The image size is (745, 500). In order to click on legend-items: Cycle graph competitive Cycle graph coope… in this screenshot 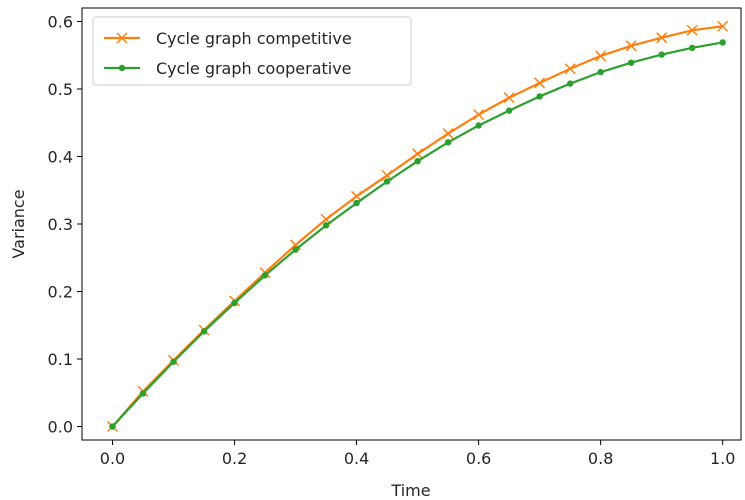, I will do `click(228, 53)`.